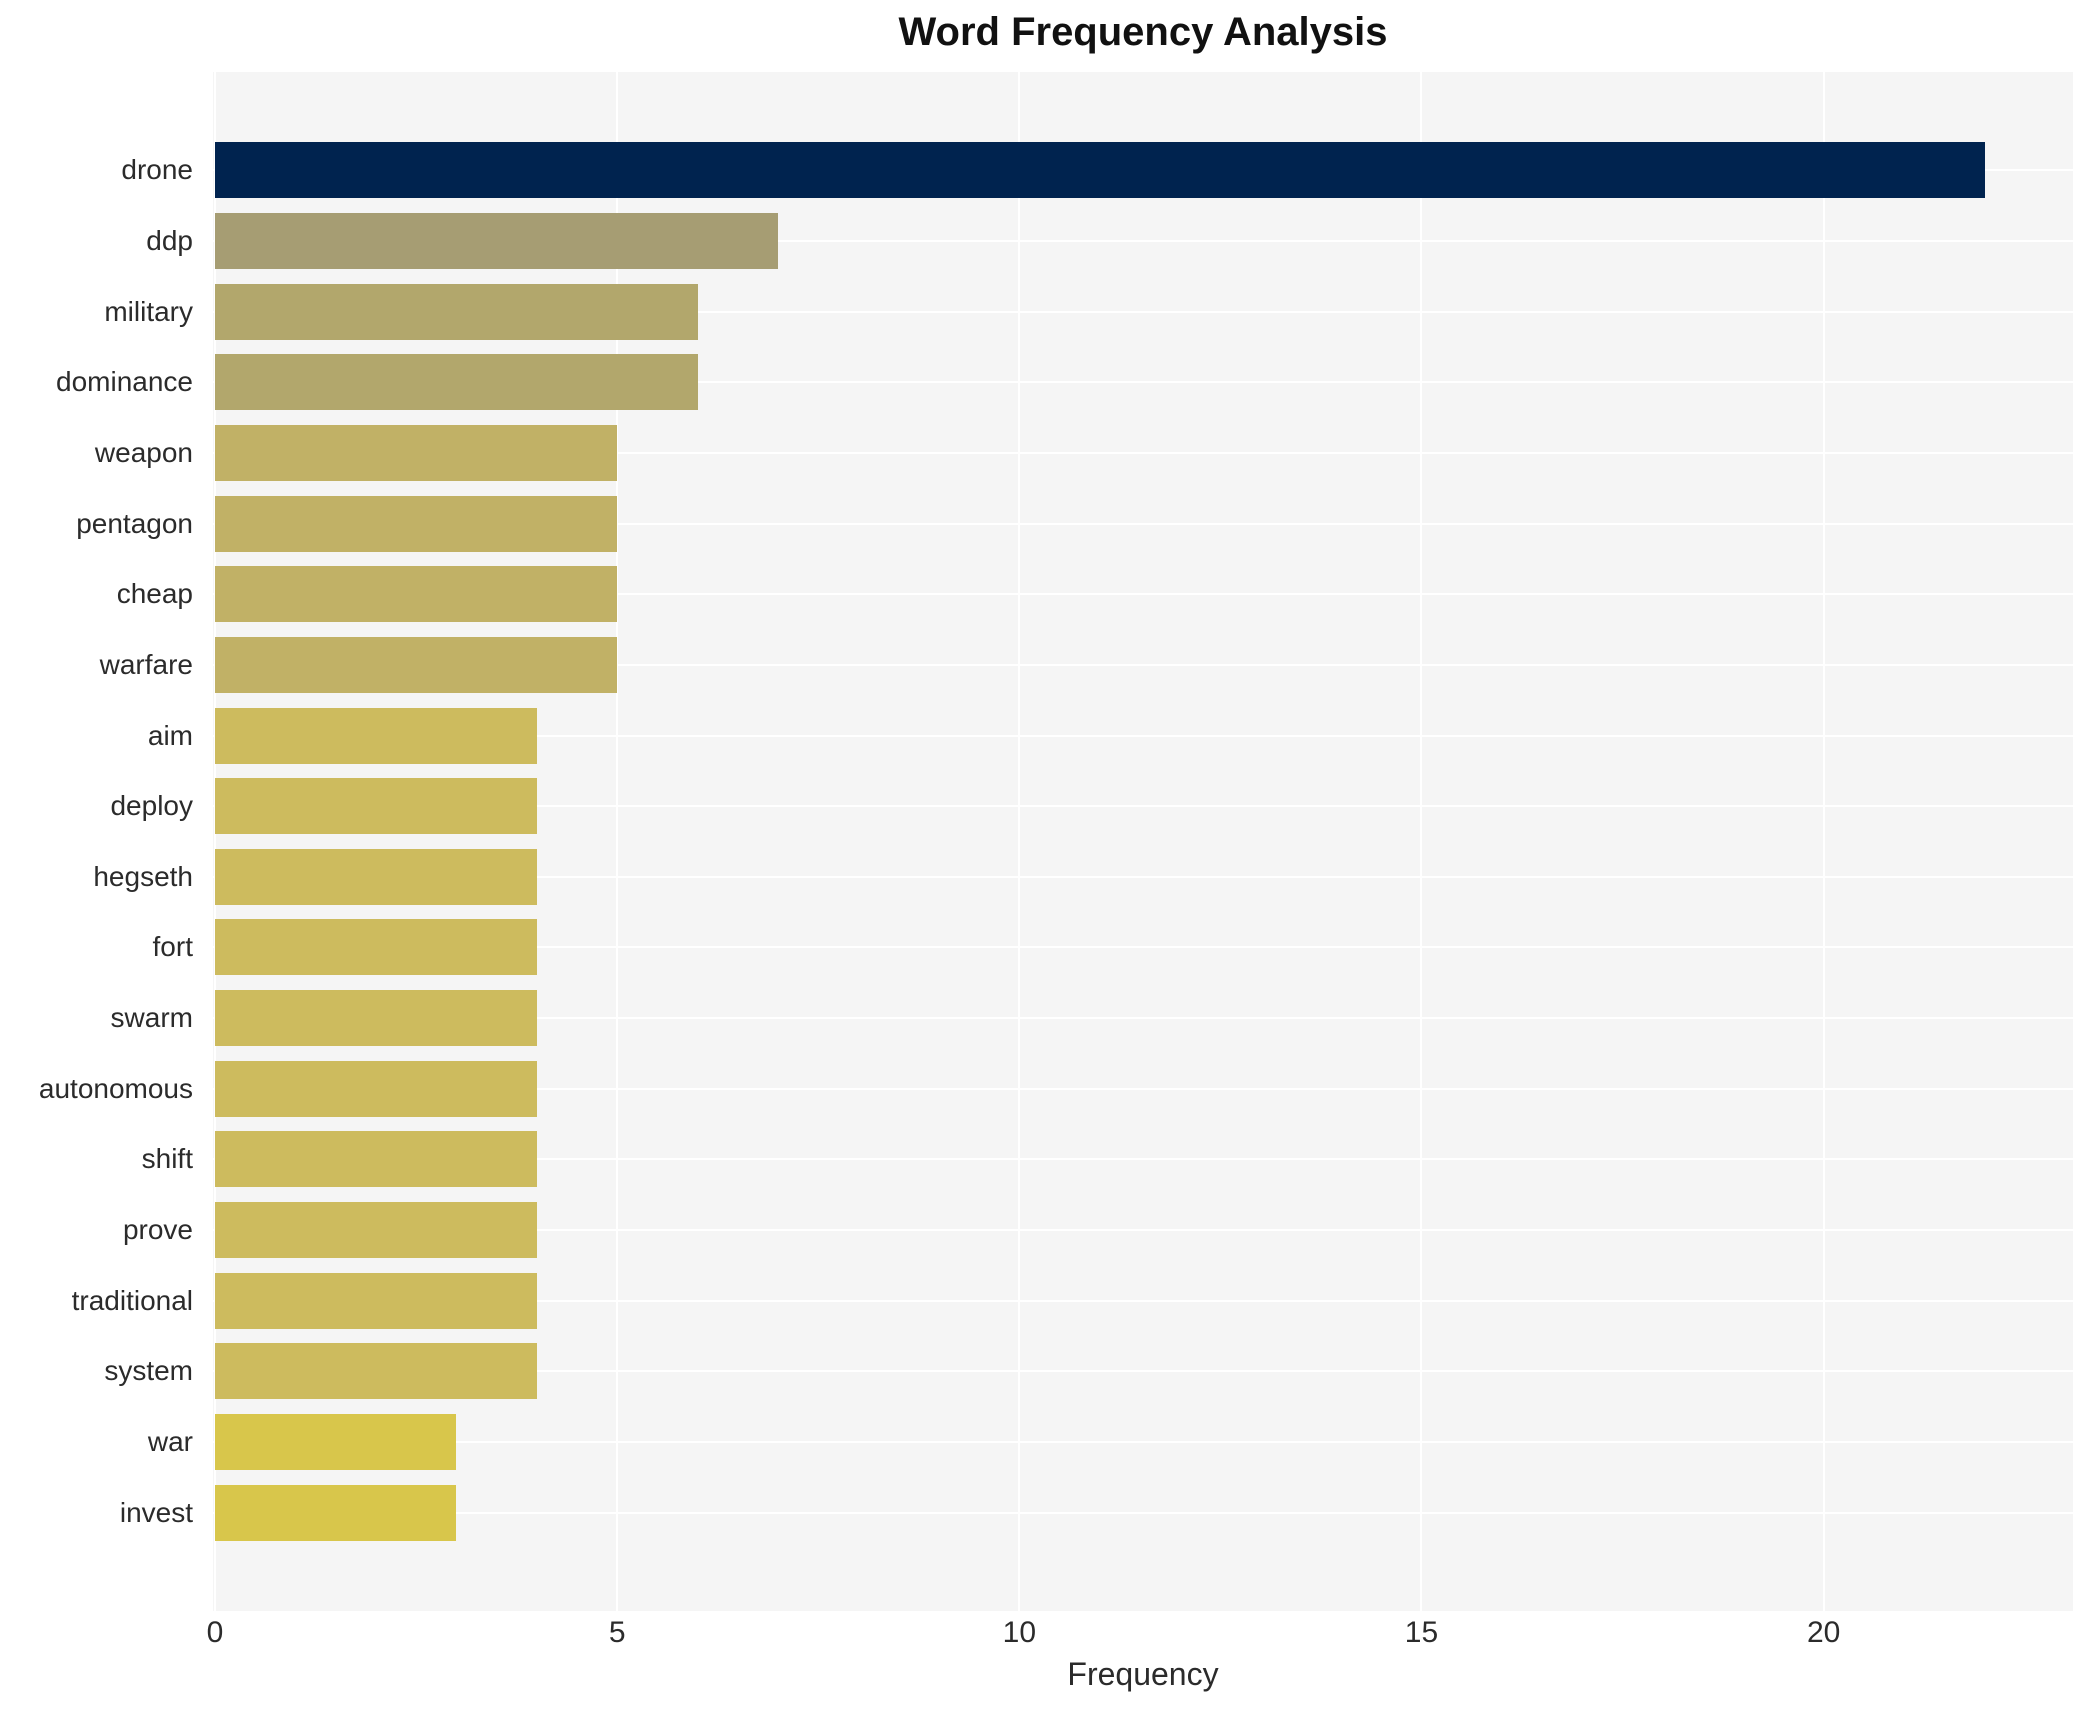 This screenshot has width=2093, height=1710. Describe the element at coordinates (1143, 1674) in the screenshot. I see `x-axis-title: Frequency` at that location.